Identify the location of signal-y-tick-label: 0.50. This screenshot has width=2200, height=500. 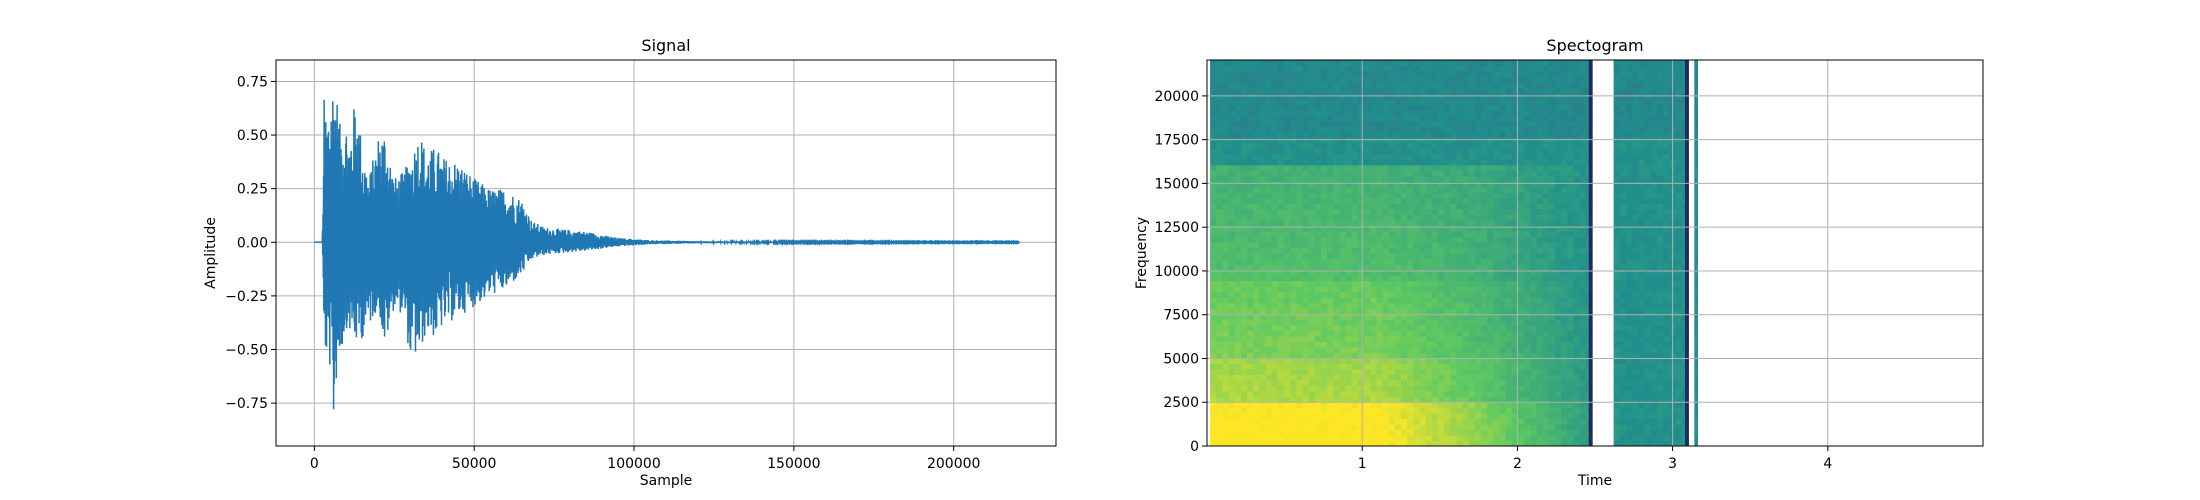
(252, 136).